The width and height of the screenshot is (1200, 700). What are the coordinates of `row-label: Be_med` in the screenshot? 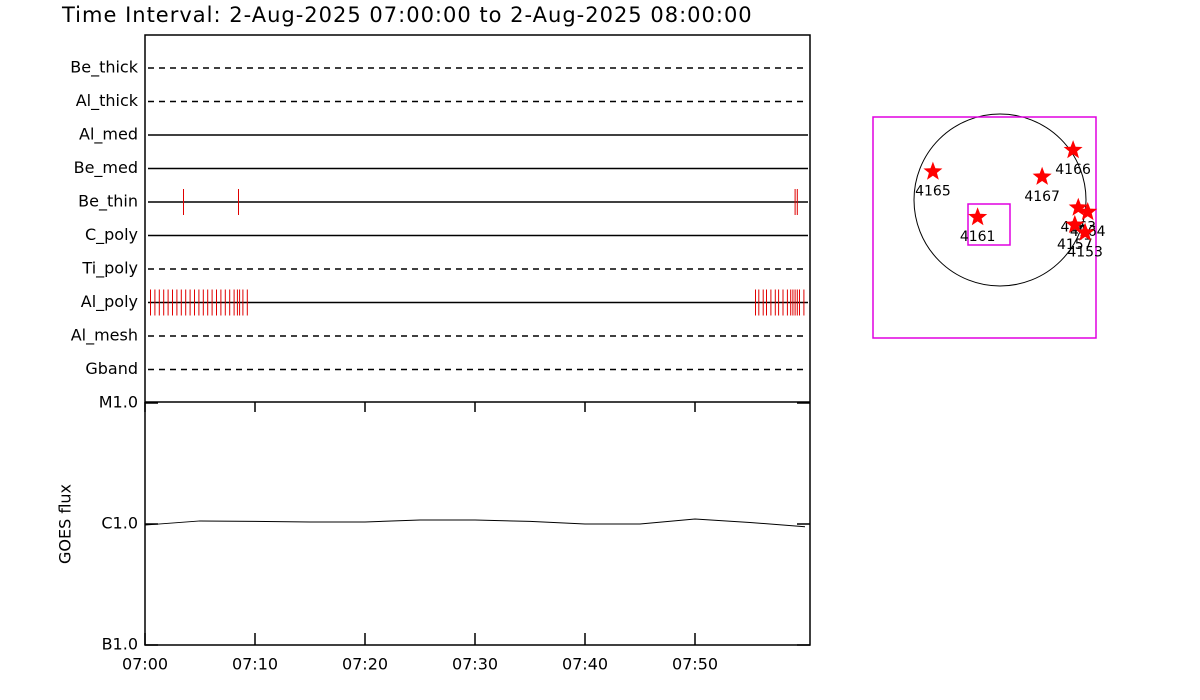 It's located at (106, 168).